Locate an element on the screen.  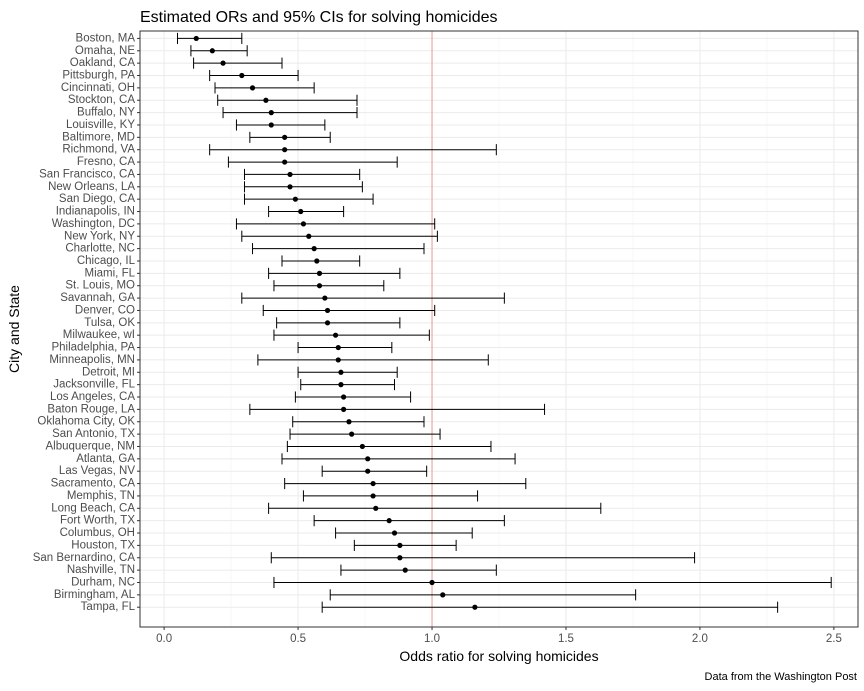
y-axis-title: City and State is located at coordinates (14, 329).